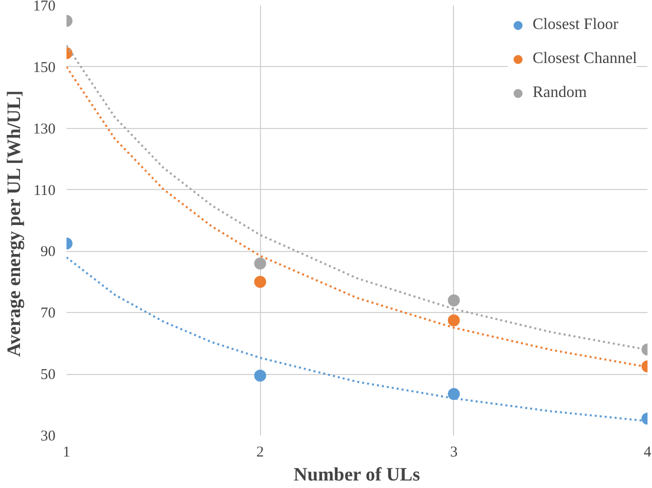  Describe the element at coordinates (44, 68) in the screenshot. I see `y-tick-label: 150` at that location.